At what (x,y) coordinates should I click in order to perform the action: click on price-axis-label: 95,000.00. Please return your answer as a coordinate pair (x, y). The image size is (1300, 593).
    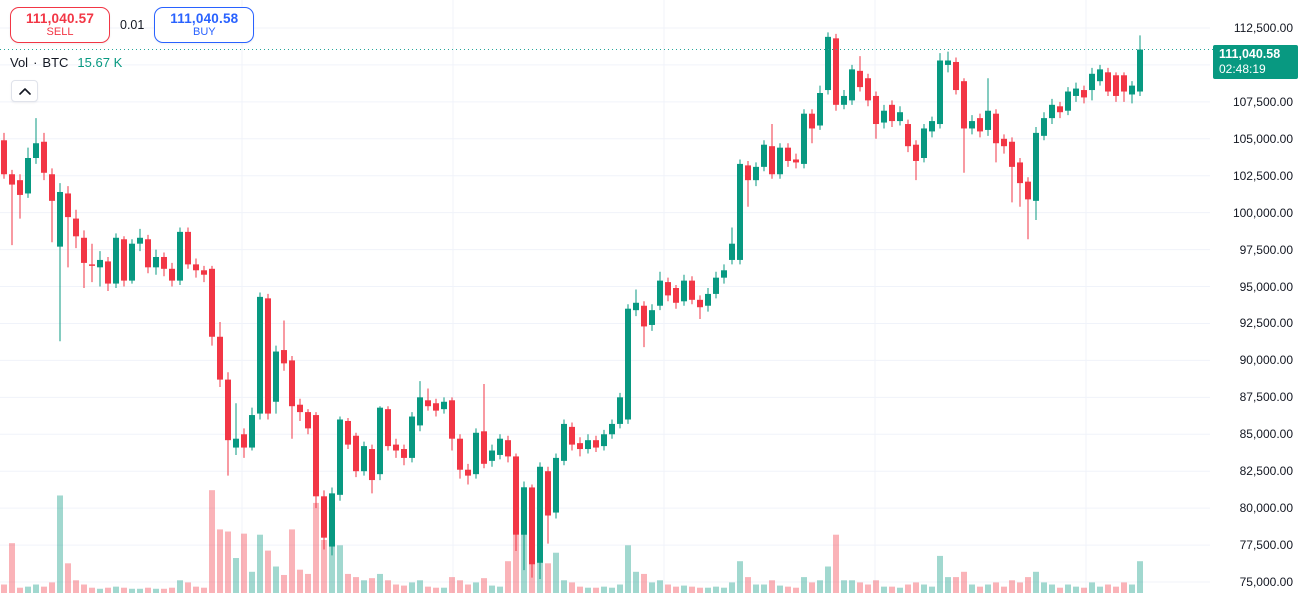
    Looking at the image, I should click on (1266, 286).